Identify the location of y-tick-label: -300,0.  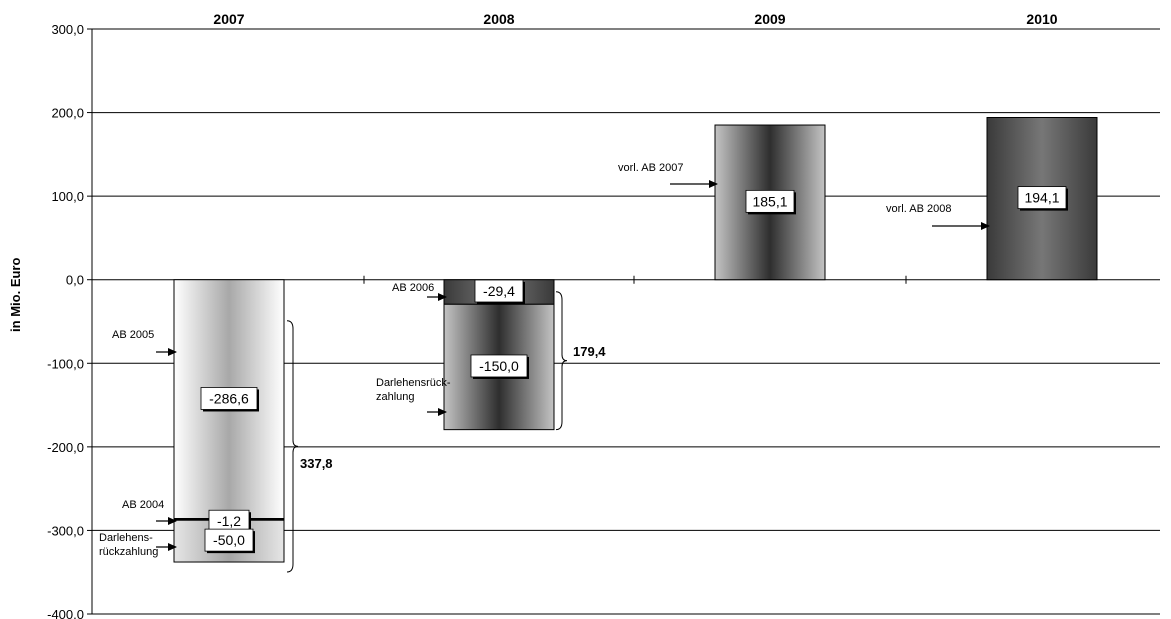
(65, 530).